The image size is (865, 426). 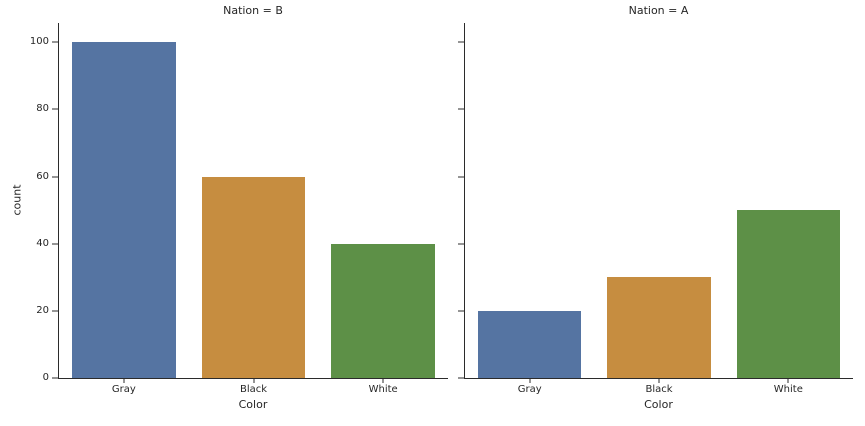 What do you see at coordinates (42, 243) in the screenshot?
I see `y-tick-label: 40` at bounding box center [42, 243].